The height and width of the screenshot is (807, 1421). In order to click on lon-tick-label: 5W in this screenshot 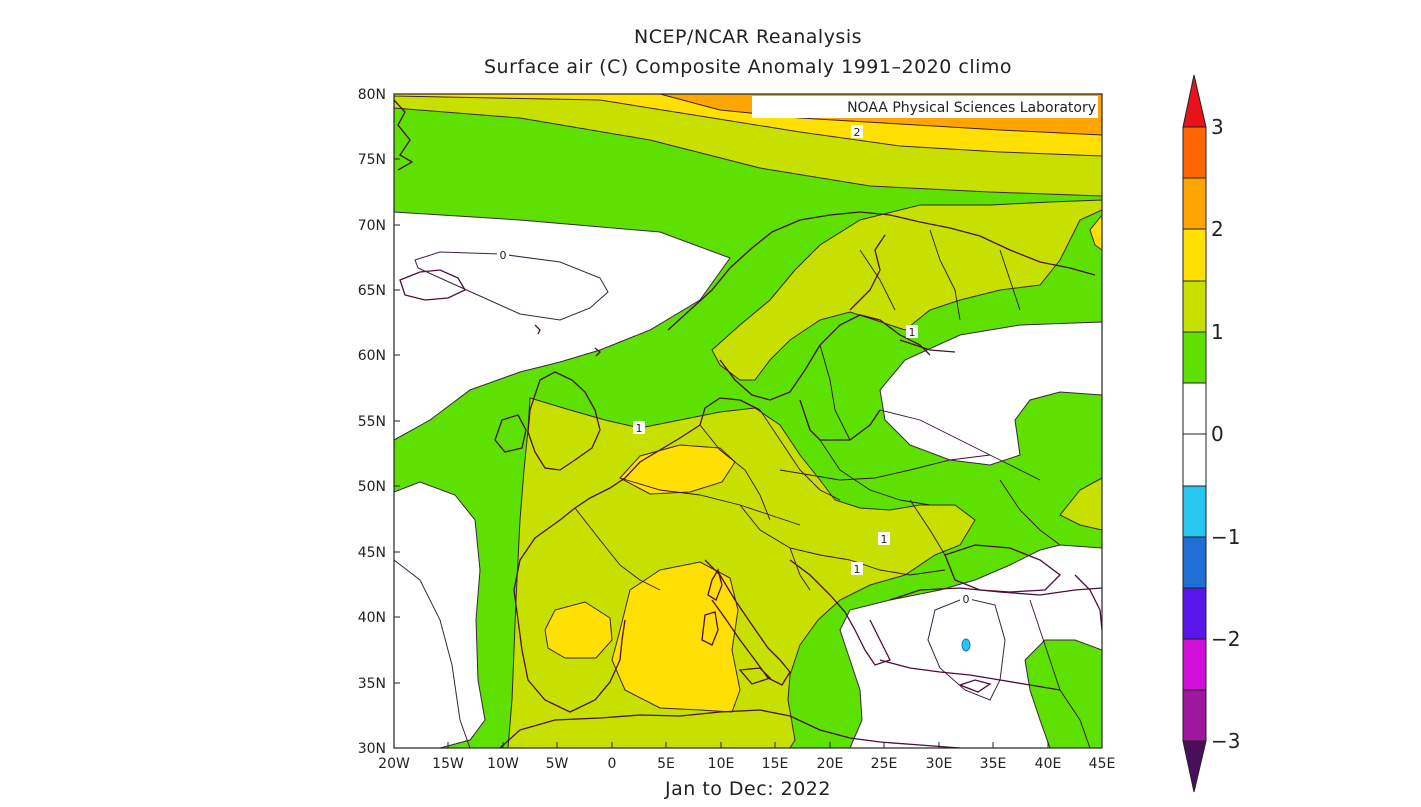, I will do `click(557, 764)`.